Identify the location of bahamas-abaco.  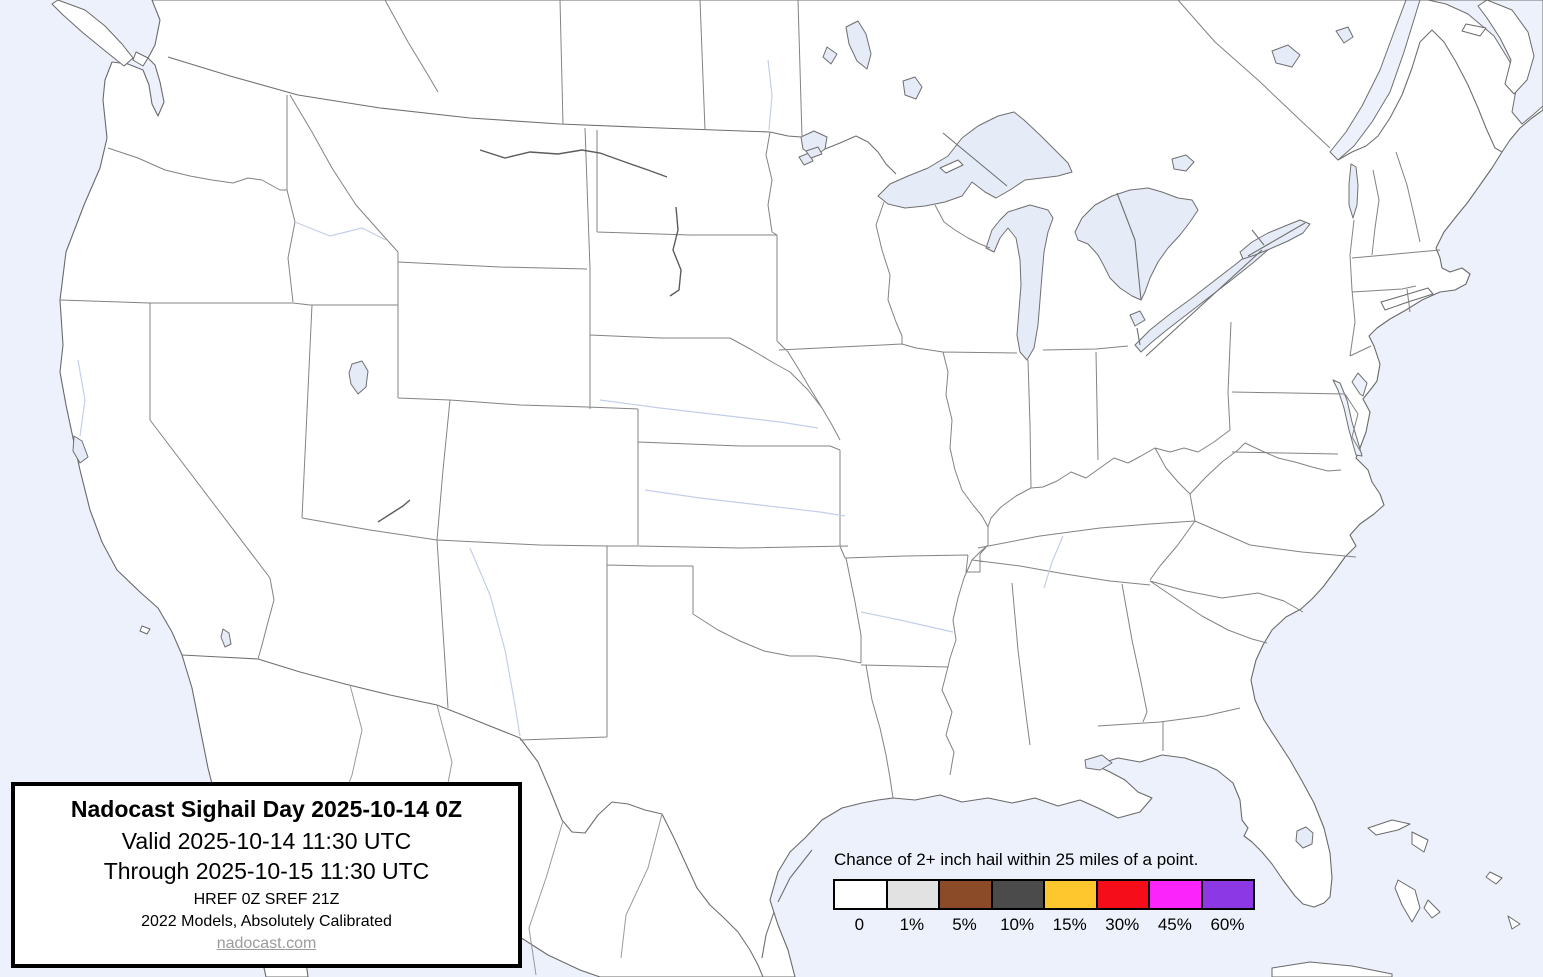
(1420, 842).